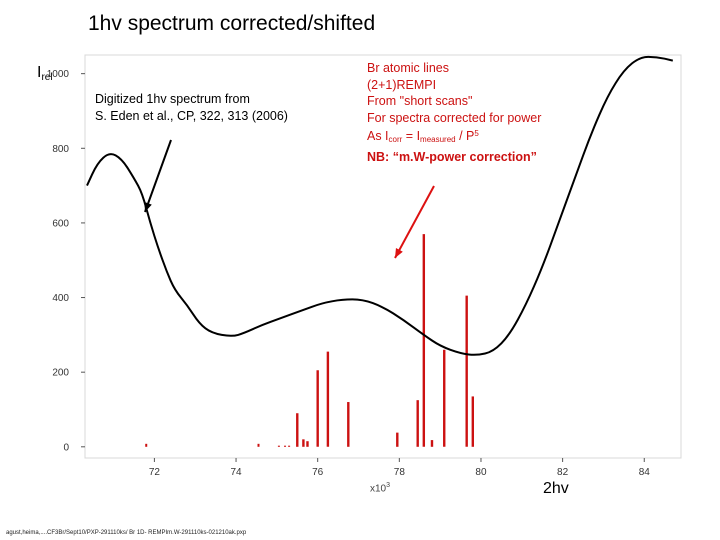  What do you see at coordinates (388, 485) in the screenshot?
I see `x-exponent-power: 3` at bounding box center [388, 485].